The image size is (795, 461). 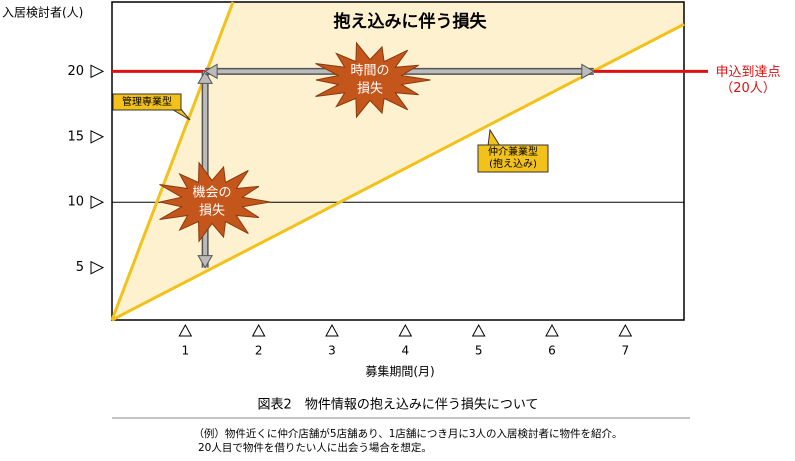 I want to click on y-tick-label: 15, so click(x=75, y=136).